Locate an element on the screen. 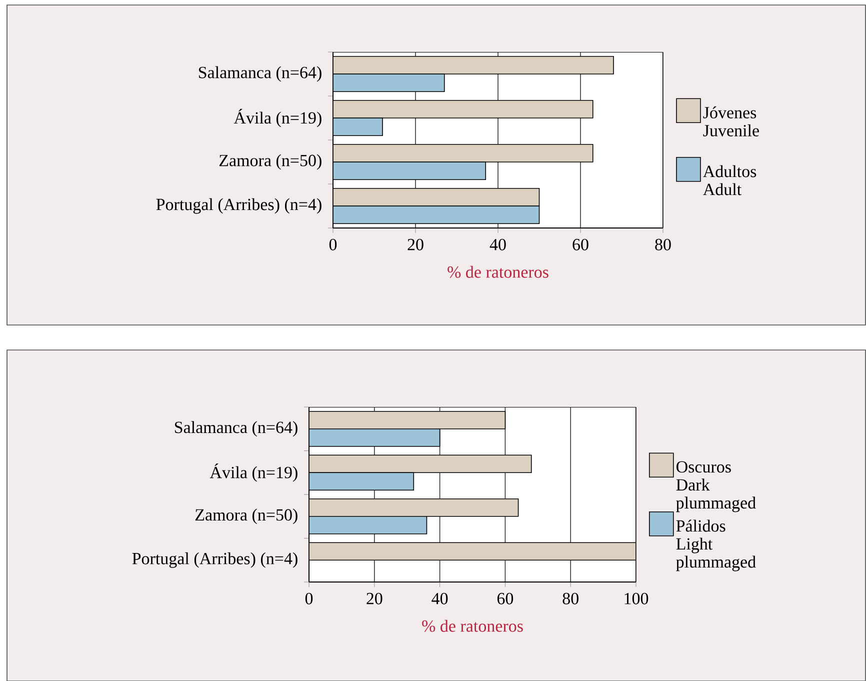 This screenshot has width=866, height=681. legend-label: Jóvenes Juvenile is located at coordinates (731, 121).